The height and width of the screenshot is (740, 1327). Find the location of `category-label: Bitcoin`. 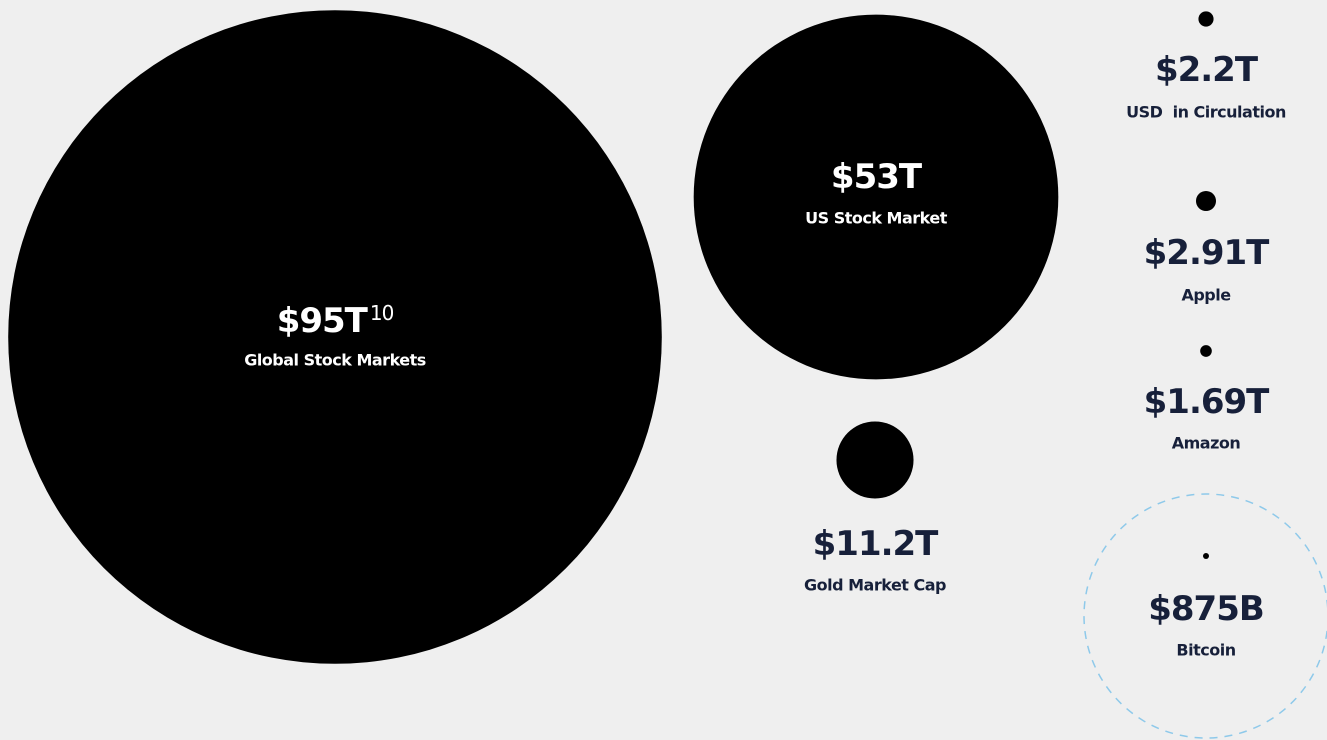

category-label: Bitcoin is located at coordinates (1205, 650).